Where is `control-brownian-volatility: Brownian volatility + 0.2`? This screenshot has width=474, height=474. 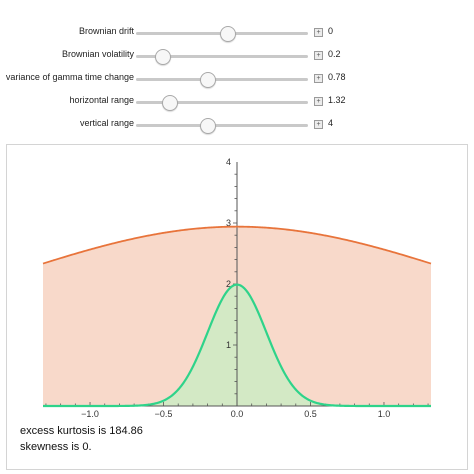
control-brownian-volatility: Brownian volatility + 0.2 is located at coordinates (237, 56).